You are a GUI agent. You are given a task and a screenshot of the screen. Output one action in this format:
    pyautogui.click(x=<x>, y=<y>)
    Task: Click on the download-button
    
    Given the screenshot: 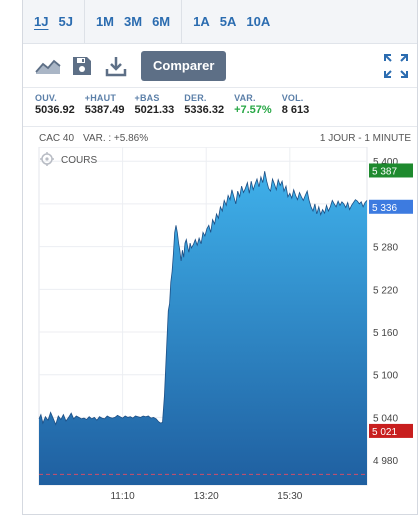 What is the action you would take?
    pyautogui.click(x=116, y=66)
    